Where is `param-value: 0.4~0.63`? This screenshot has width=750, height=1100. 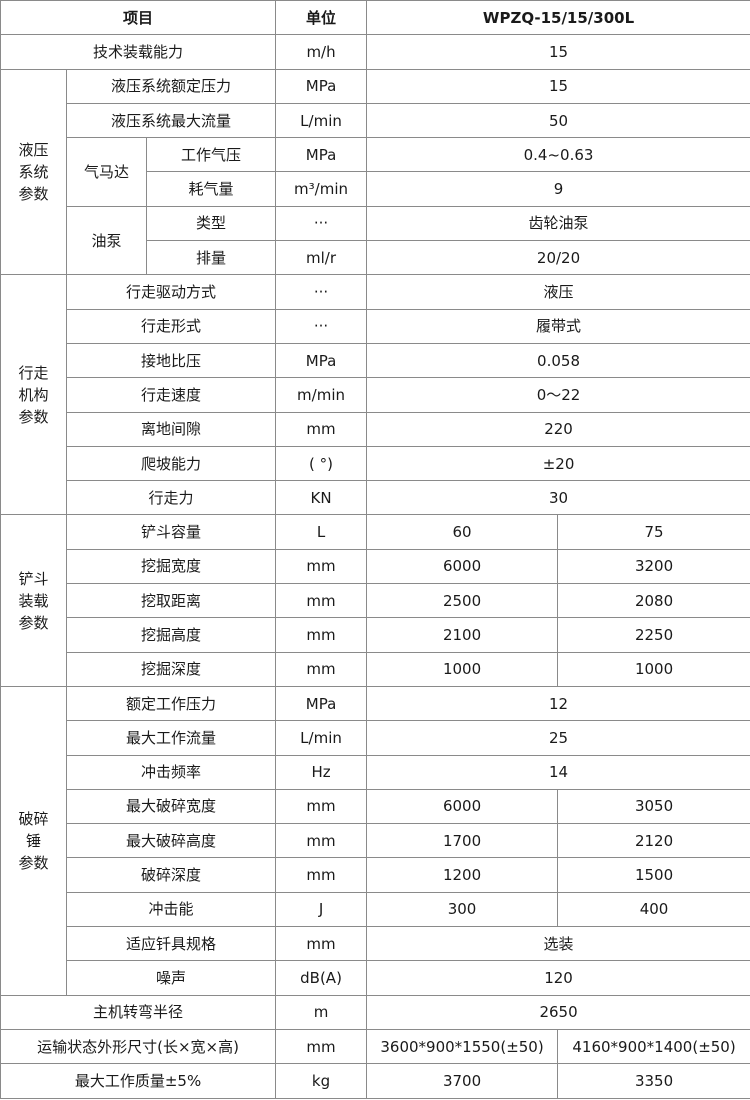 param-value: 0.4~0.63 is located at coordinates (558, 155).